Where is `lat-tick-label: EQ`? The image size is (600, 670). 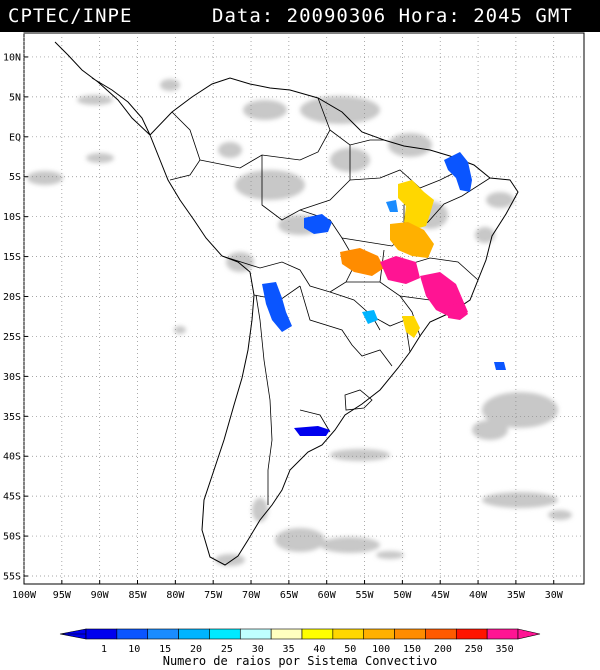 lat-tick-label: EQ is located at coordinates (15, 137).